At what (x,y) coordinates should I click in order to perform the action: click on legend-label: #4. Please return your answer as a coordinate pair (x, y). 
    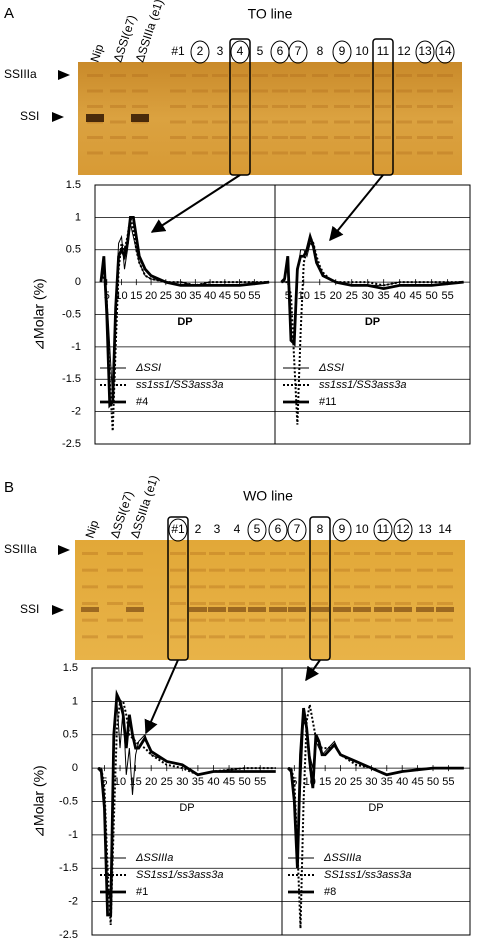
    Looking at the image, I should click on (142, 402).